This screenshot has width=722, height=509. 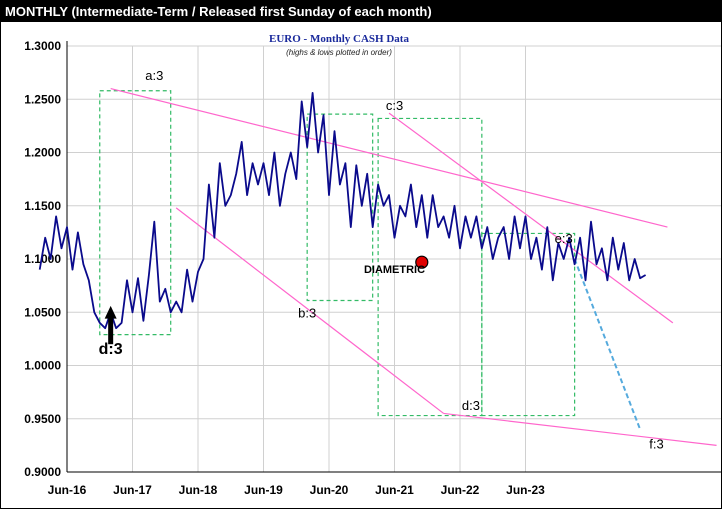 What do you see at coordinates (329, 490) in the screenshot?
I see `x-tick-label: Jun-20` at bounding box center [329, 490].